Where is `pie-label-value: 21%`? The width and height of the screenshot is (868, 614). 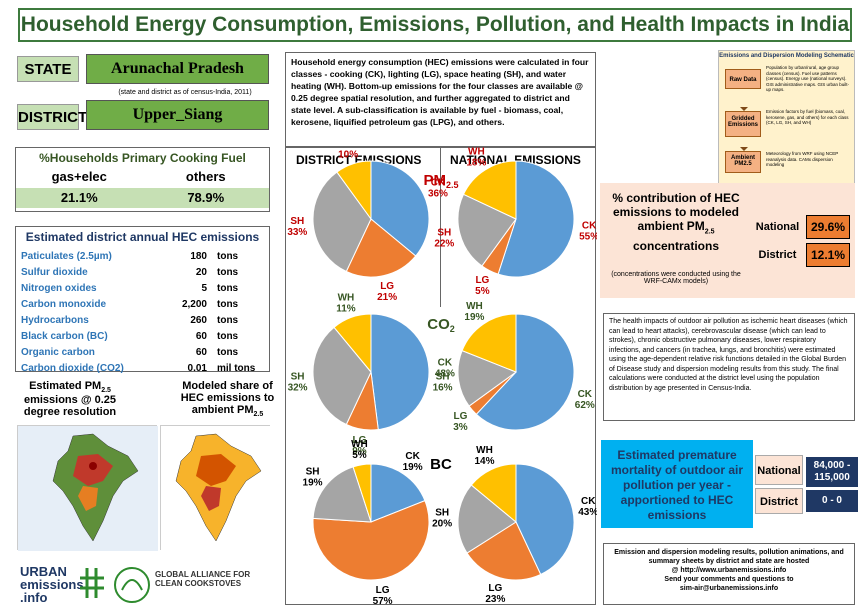
pie-label-value: 21% is located at coordinates (387, 297).